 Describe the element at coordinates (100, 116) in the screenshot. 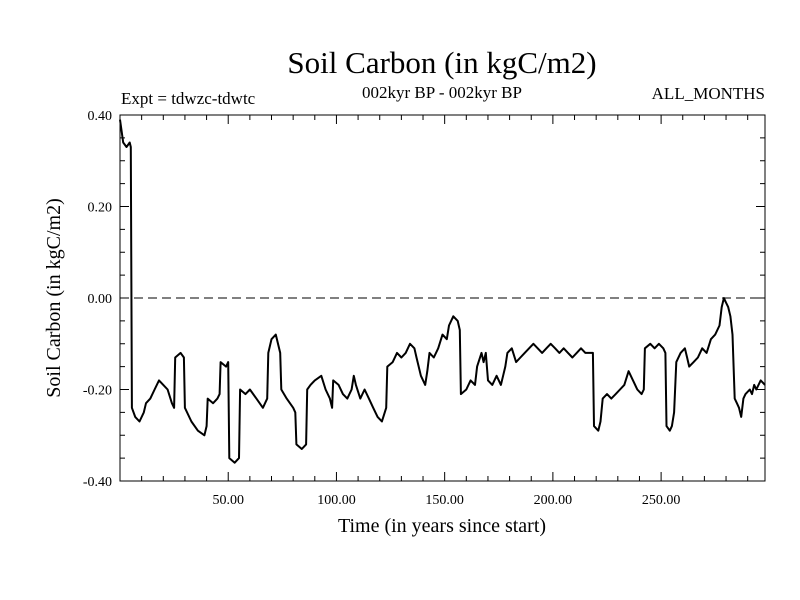

I see `y-tick-label: 0.40` at that location.